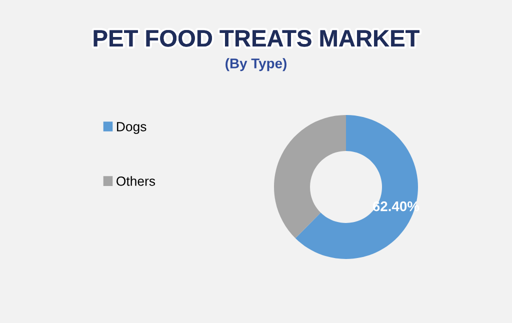  What do you see at coordinates (136, 181) in the screenshot?
I see `legend-label: Others` at bounding box center [136, 181].